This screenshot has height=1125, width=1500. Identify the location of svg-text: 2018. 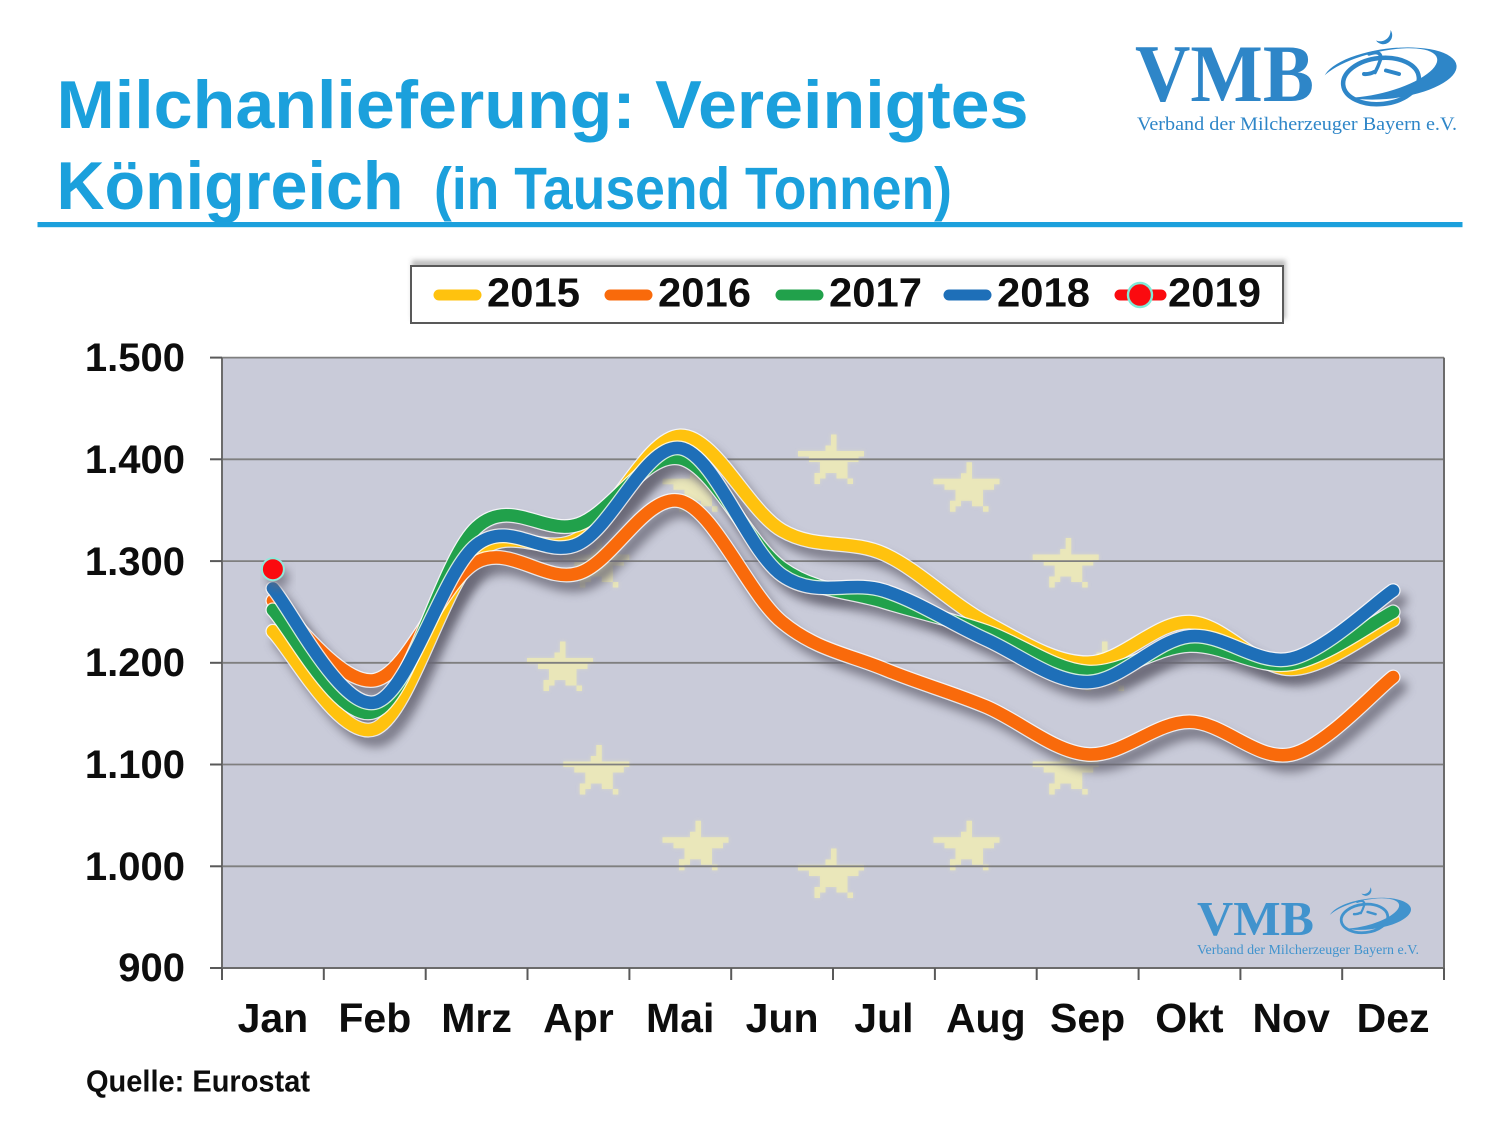
(1043, 293).